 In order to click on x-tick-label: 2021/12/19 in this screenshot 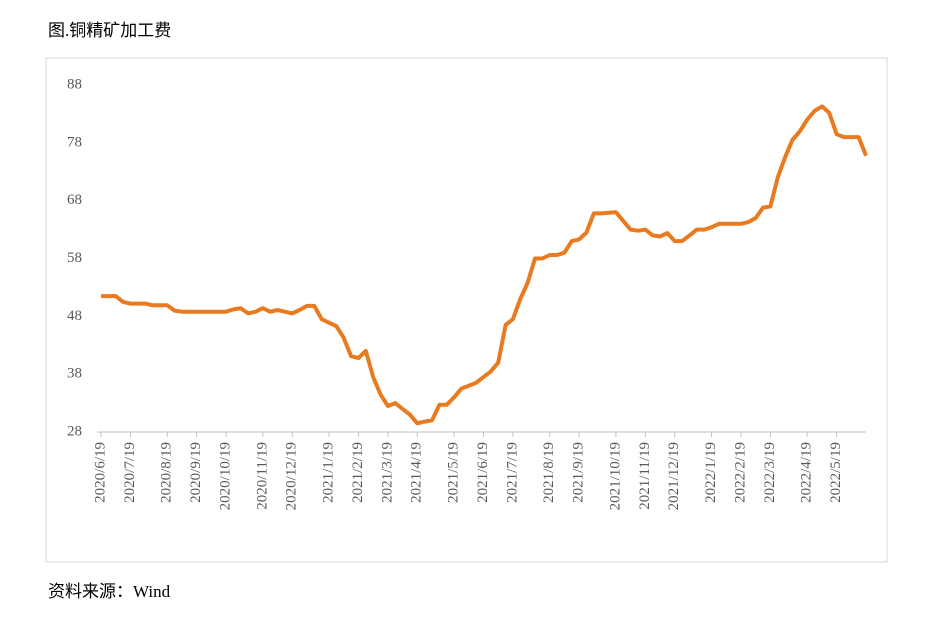, I will do `click(674, 476)`.